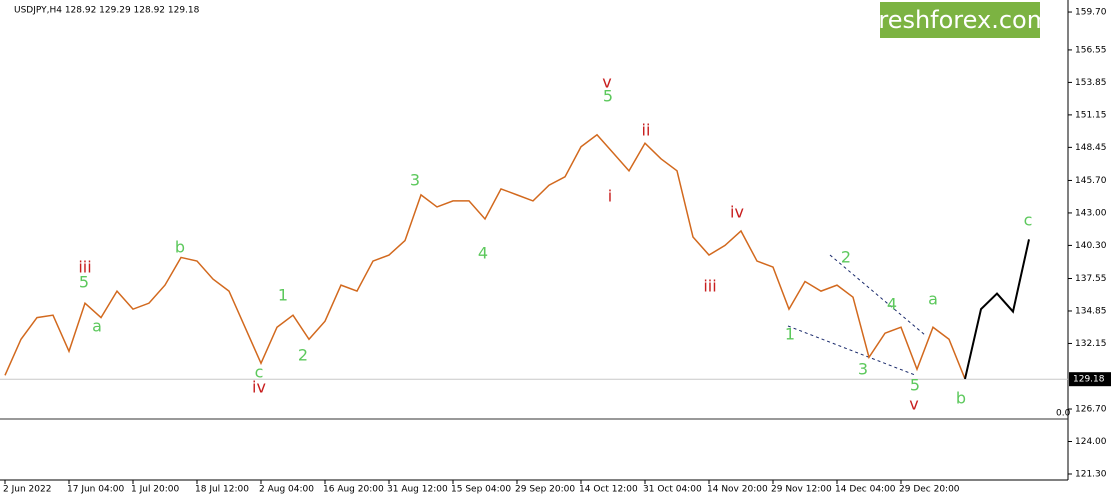  What do you see at coordinates (545, 490) in the screenshot?
I see `x-tick-label: 29 Sep 20:00` at bounding box center [545, 490].